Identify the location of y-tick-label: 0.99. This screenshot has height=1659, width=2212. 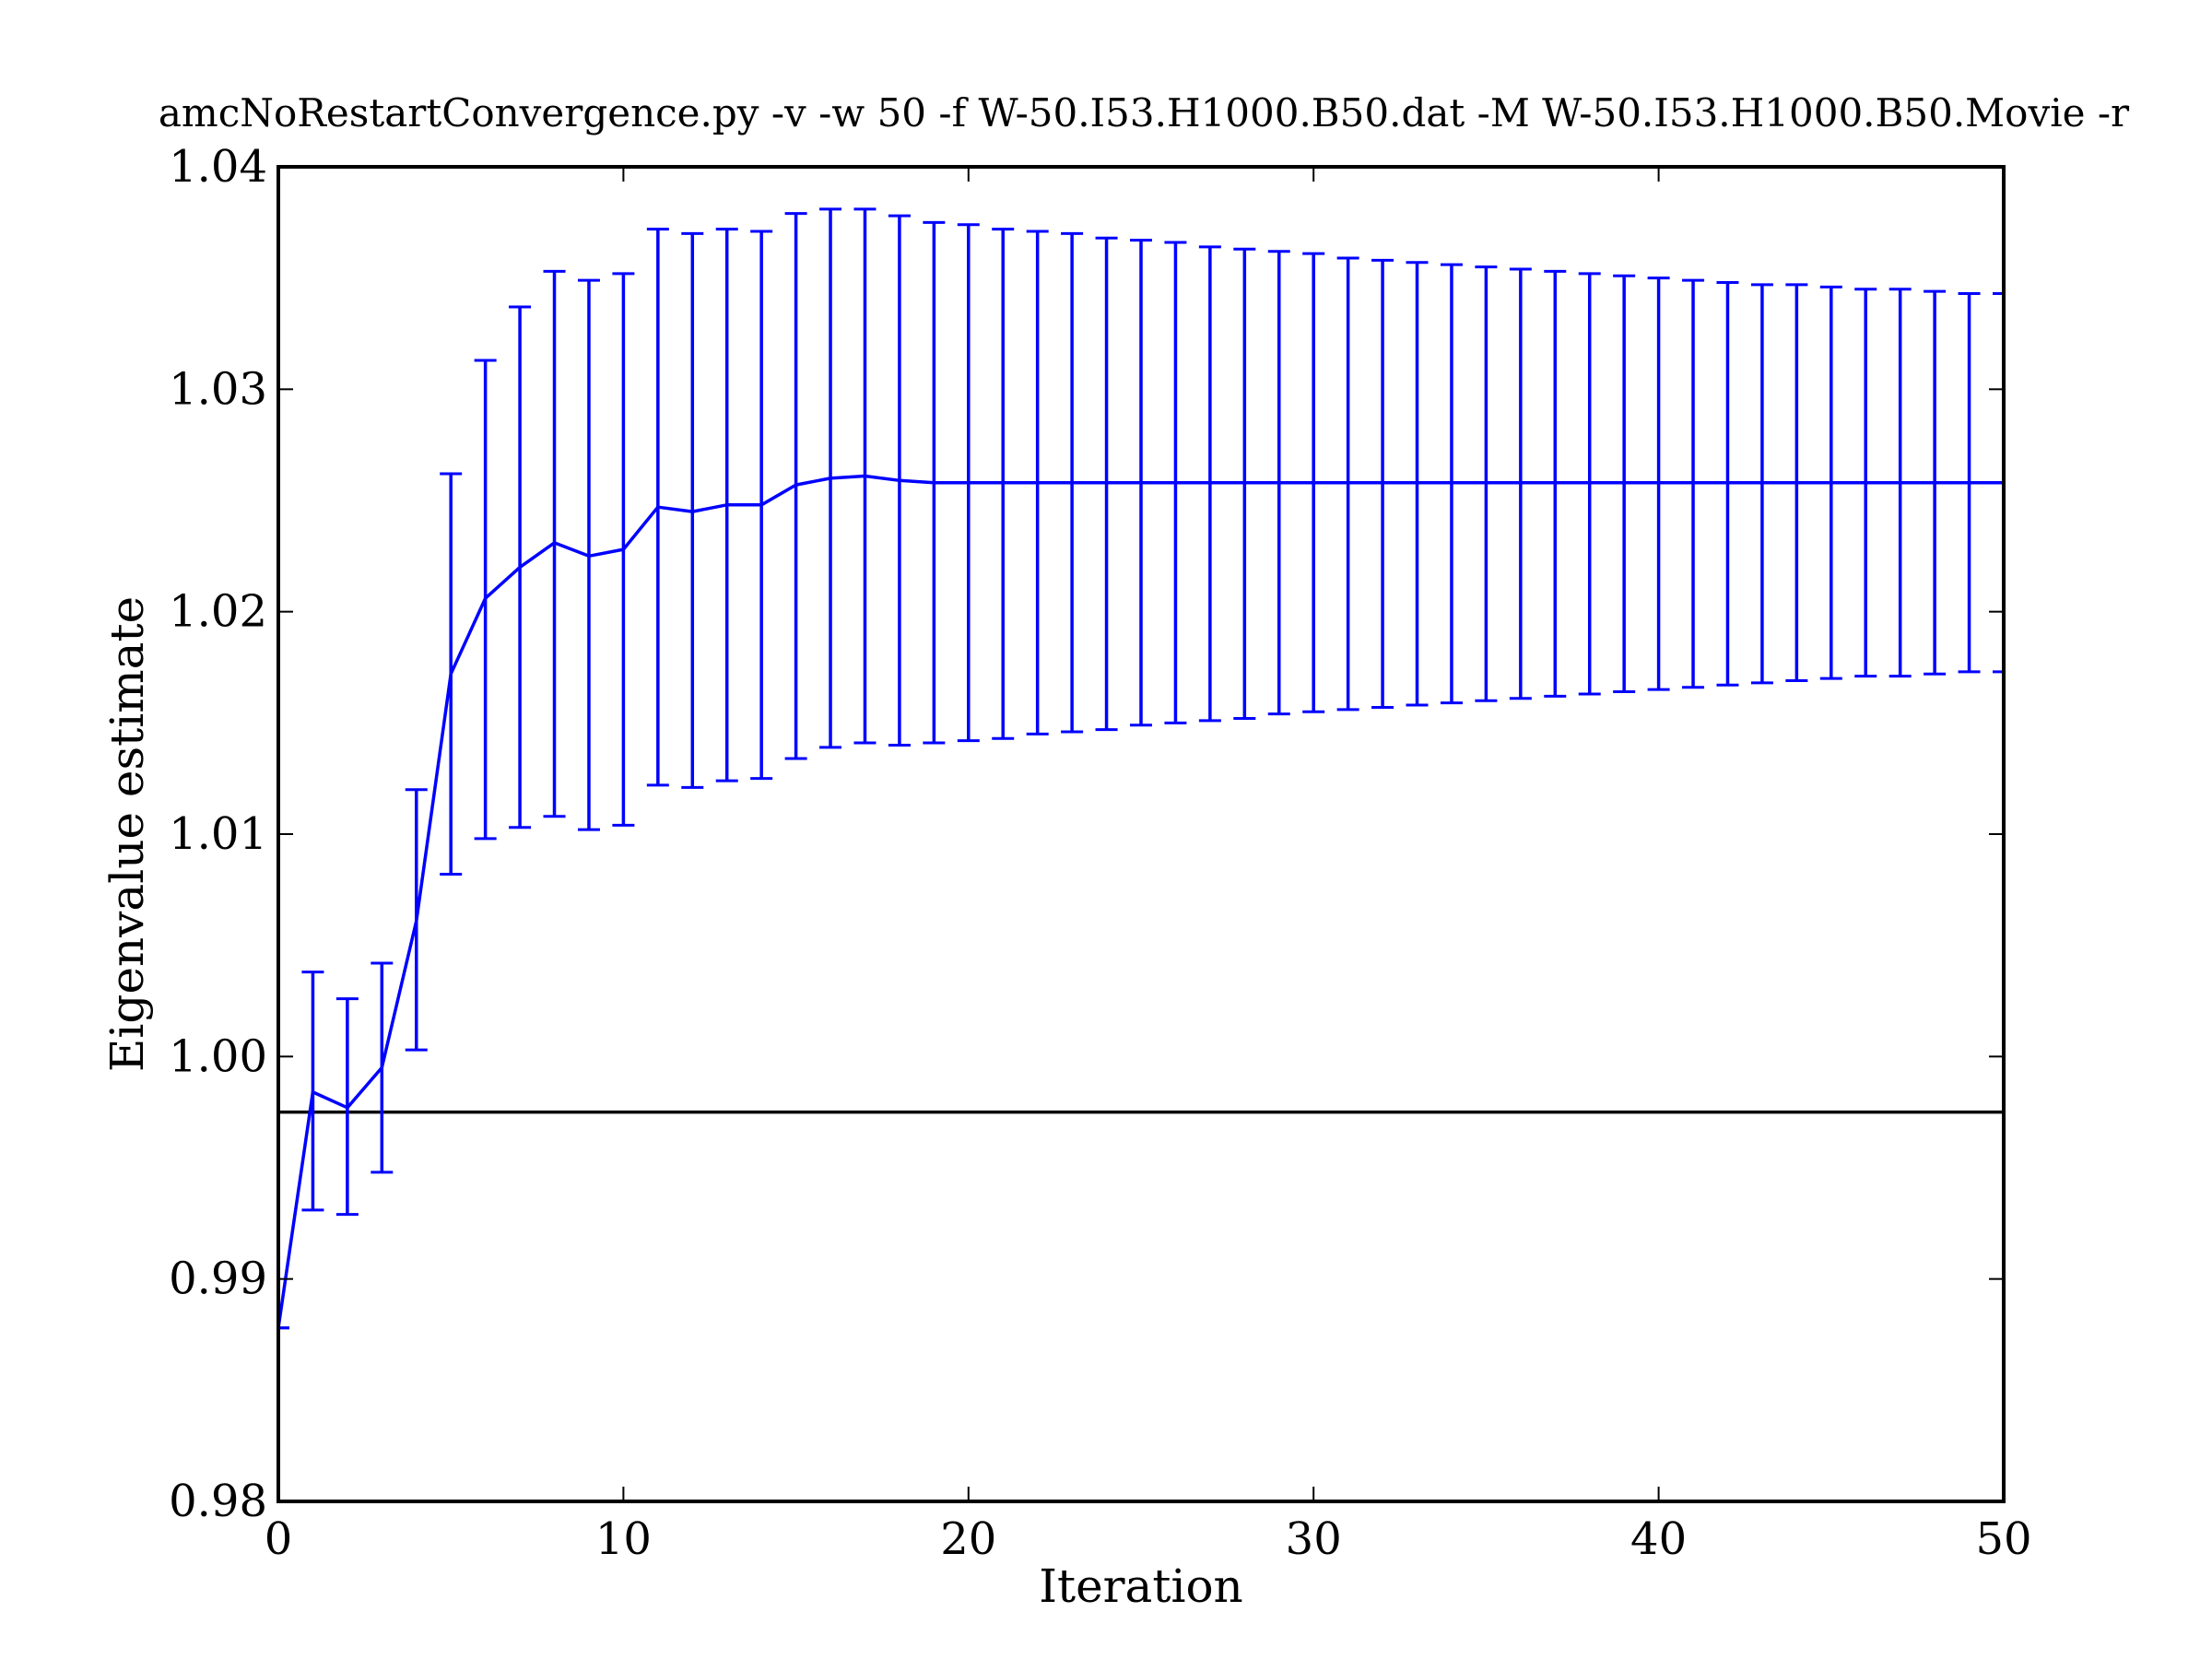
(218, 1279).